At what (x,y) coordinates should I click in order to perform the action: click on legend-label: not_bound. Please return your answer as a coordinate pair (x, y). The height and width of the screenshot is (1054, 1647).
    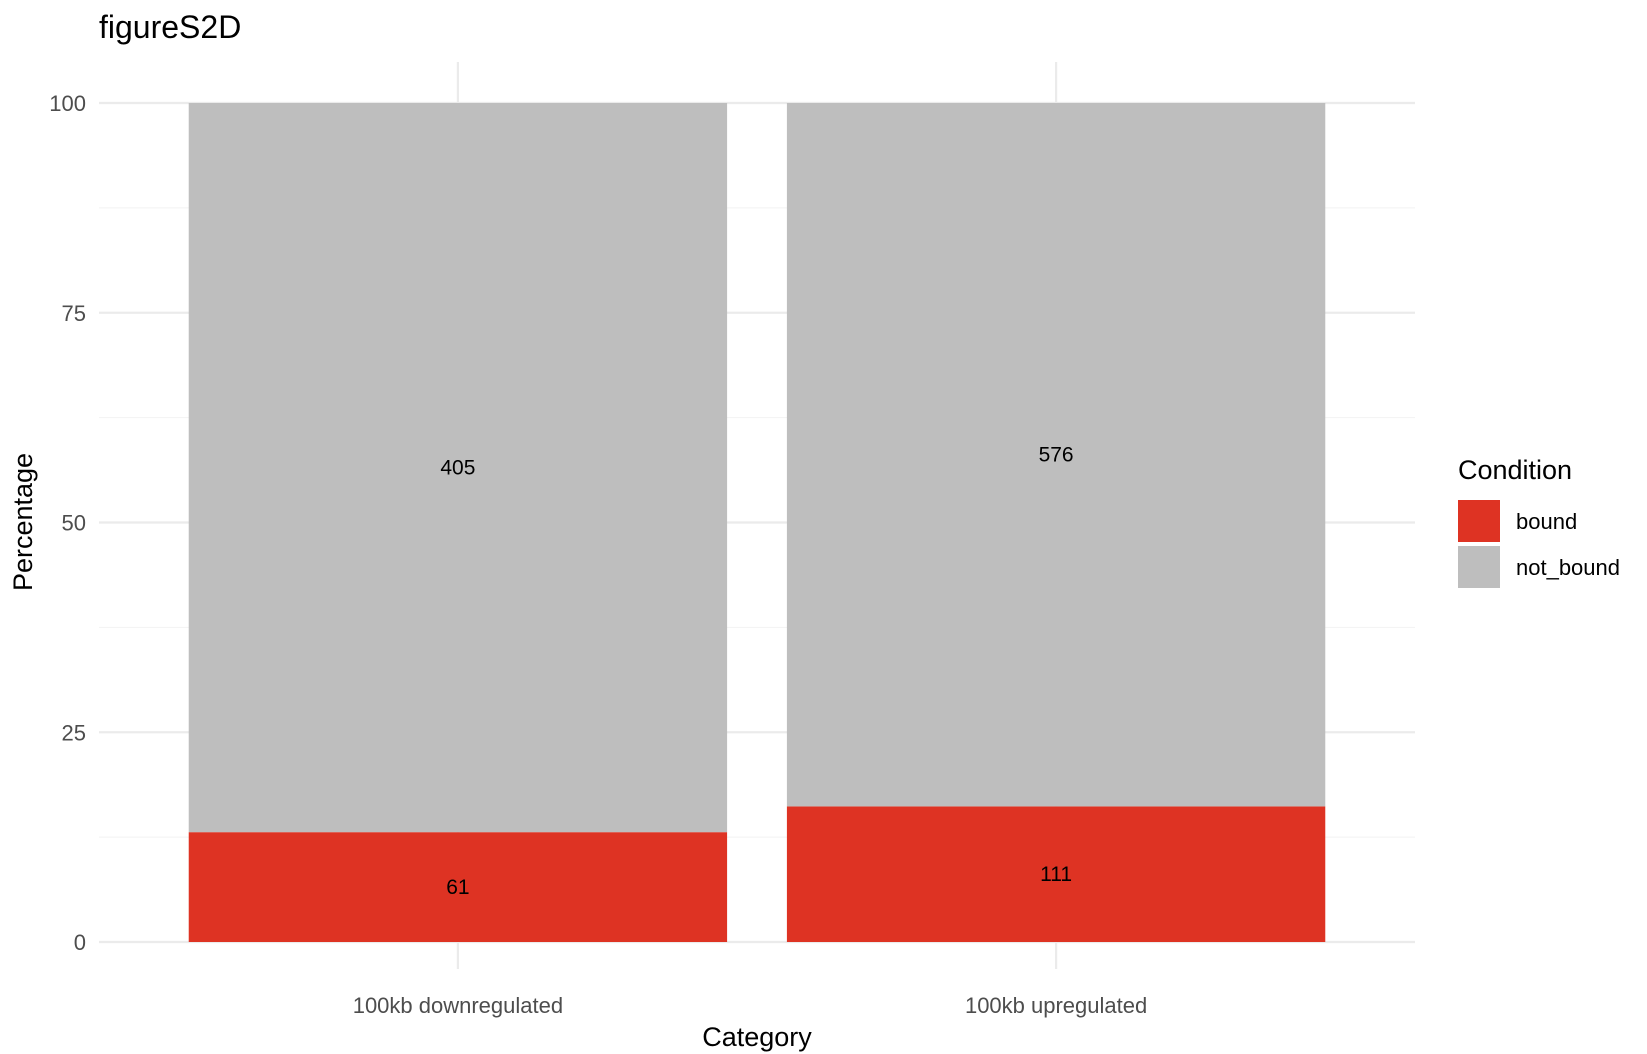
    Looking at the image, I should click on (1568, 567).